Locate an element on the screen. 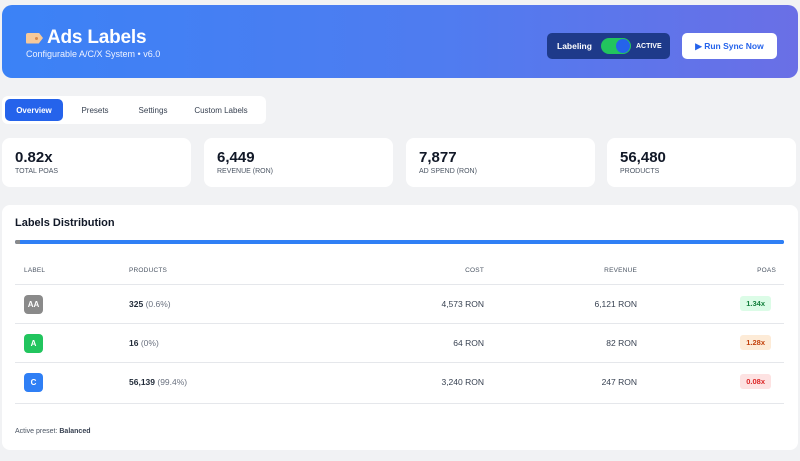 This screenshot has width=800, height=461. header-label: LABEL is located at coordinates (35, 270).